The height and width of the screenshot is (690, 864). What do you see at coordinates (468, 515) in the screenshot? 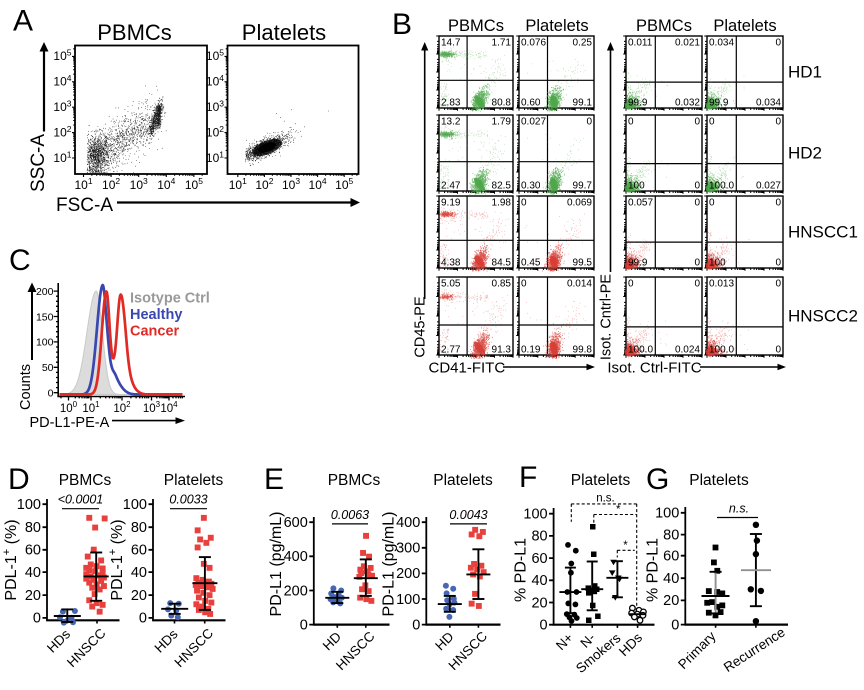
I see `svg-text: 0.0043` at bounding box center [468, 515].